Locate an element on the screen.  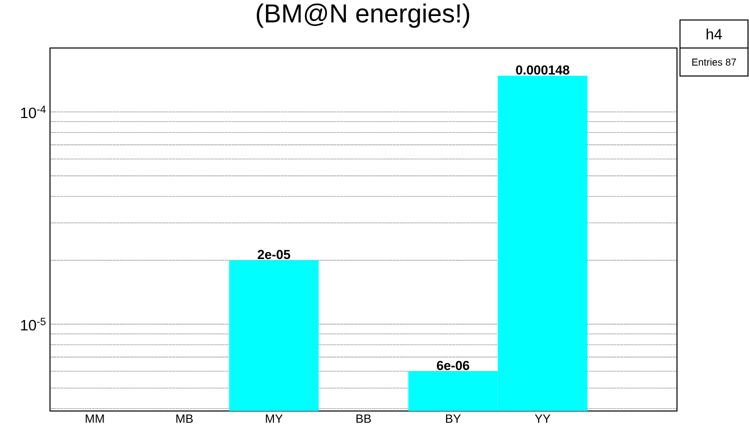
chart-title: (BM@N energies!) is located at coordinates (363, 16).